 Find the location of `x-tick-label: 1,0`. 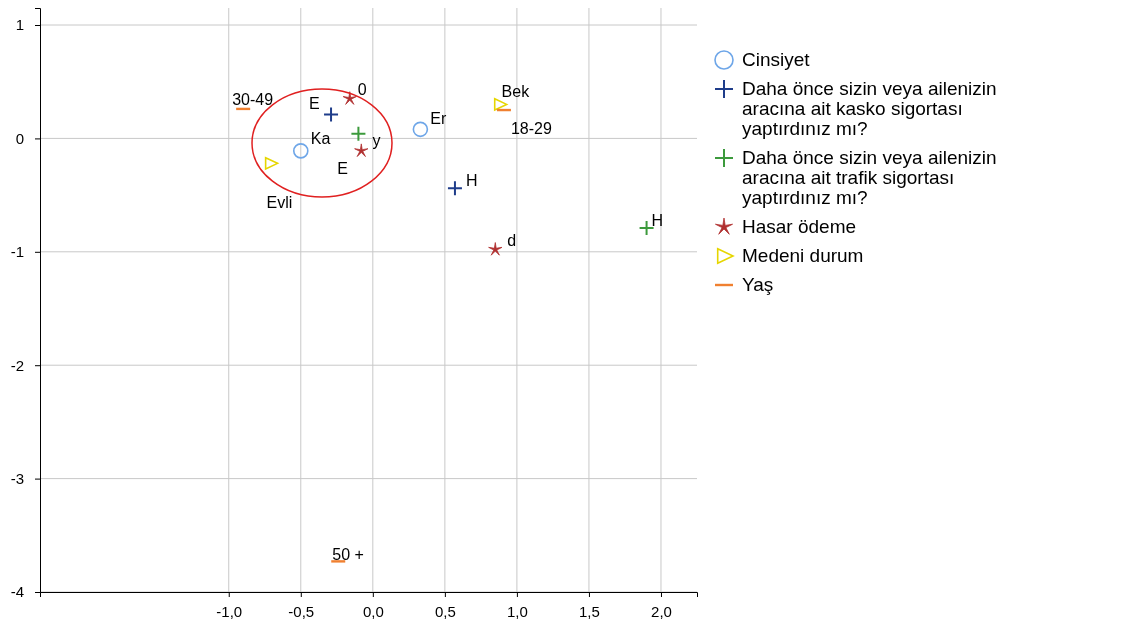

x-tick-label: 1,0 is located at coordinates (517, 611).